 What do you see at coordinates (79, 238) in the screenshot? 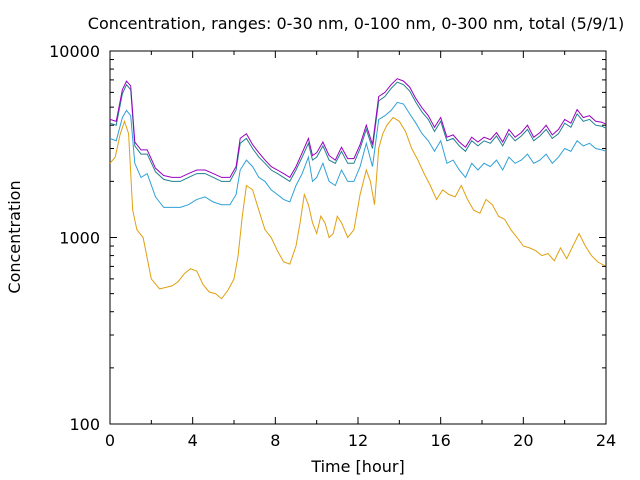
I see `y-tick-label: 1000` at bounding box center [79, 238].